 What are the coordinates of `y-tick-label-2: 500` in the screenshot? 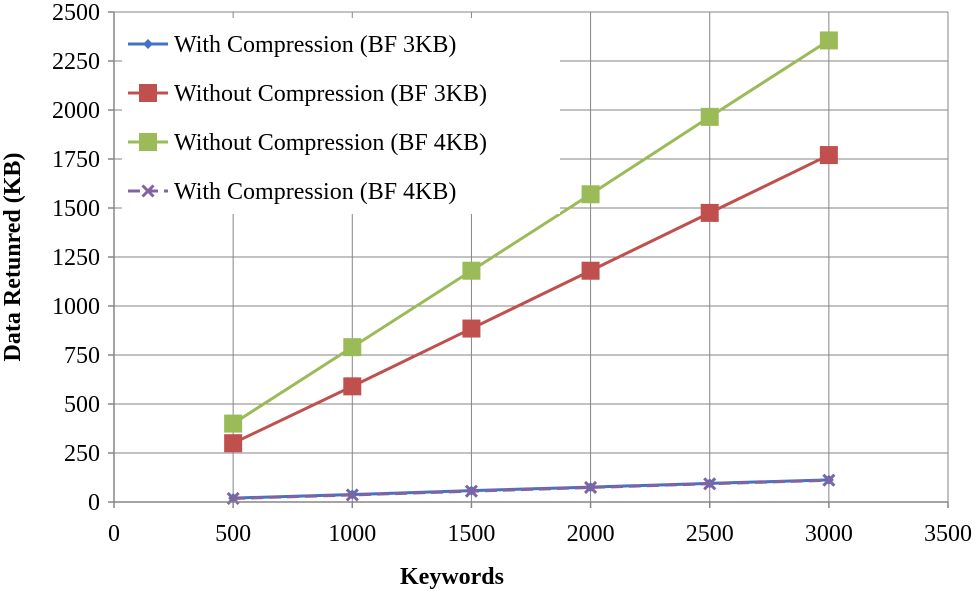 It's located at (82, 405).